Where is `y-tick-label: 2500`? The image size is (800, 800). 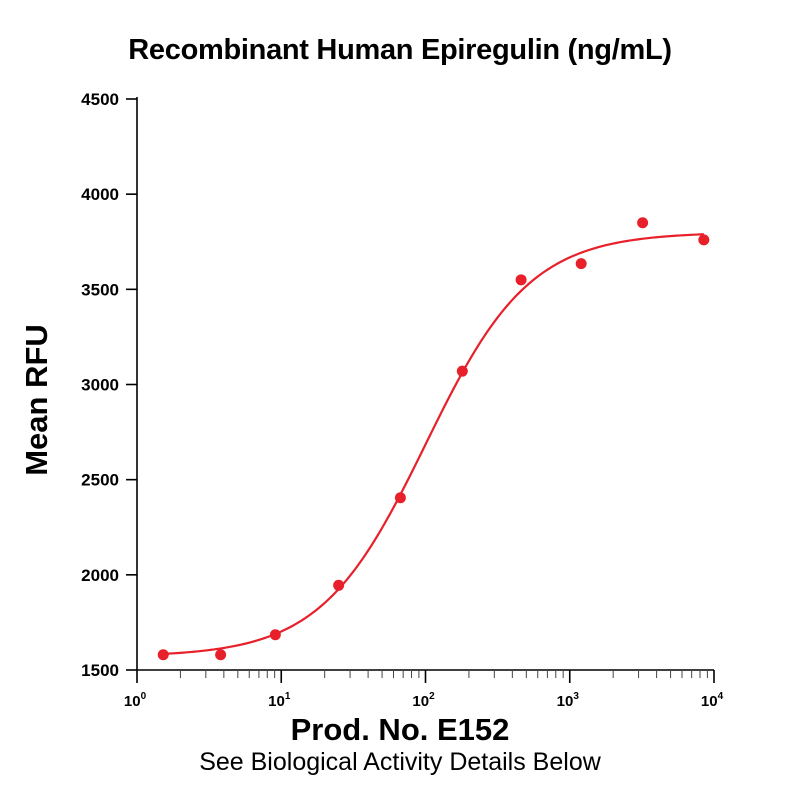 y-tick-label: 2500 is located at coordinates (100, 480).